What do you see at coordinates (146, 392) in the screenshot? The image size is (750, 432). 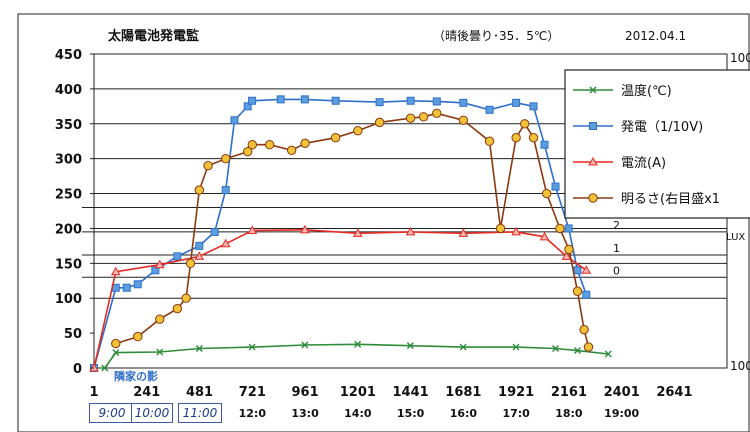 I see `x-tick-label: 241` at bounding box center [146, 392].